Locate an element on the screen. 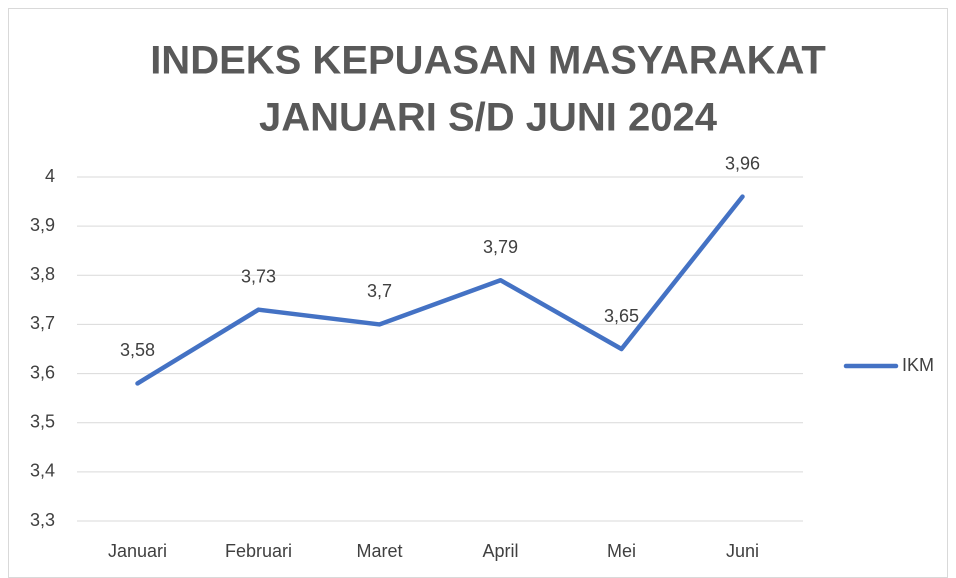 Image resolution: width=956 pixels, height=578 pixels. y-tick-label: 3,3 is located at coordinates (42, 520).